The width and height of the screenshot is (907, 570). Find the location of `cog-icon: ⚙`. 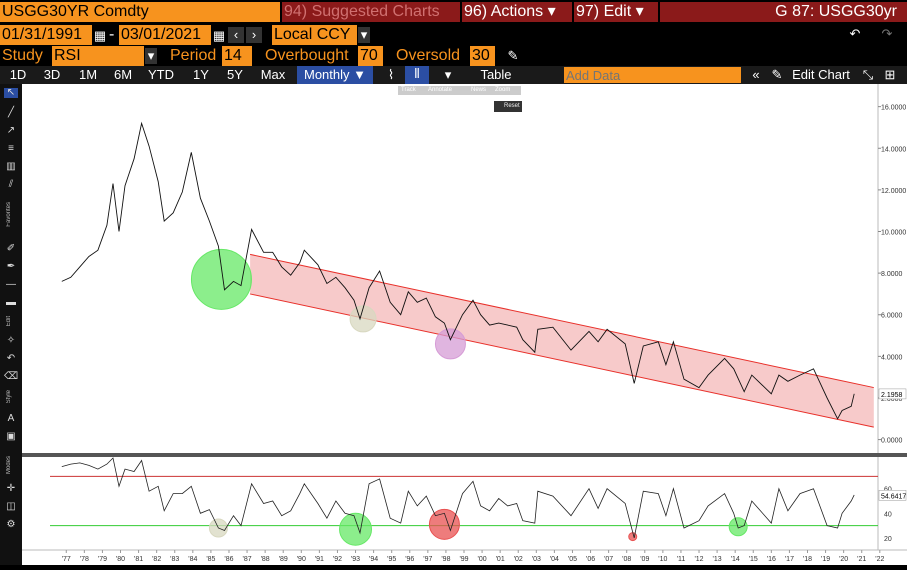

cog-icon: ⚙ is located at coordinates (11, 524).